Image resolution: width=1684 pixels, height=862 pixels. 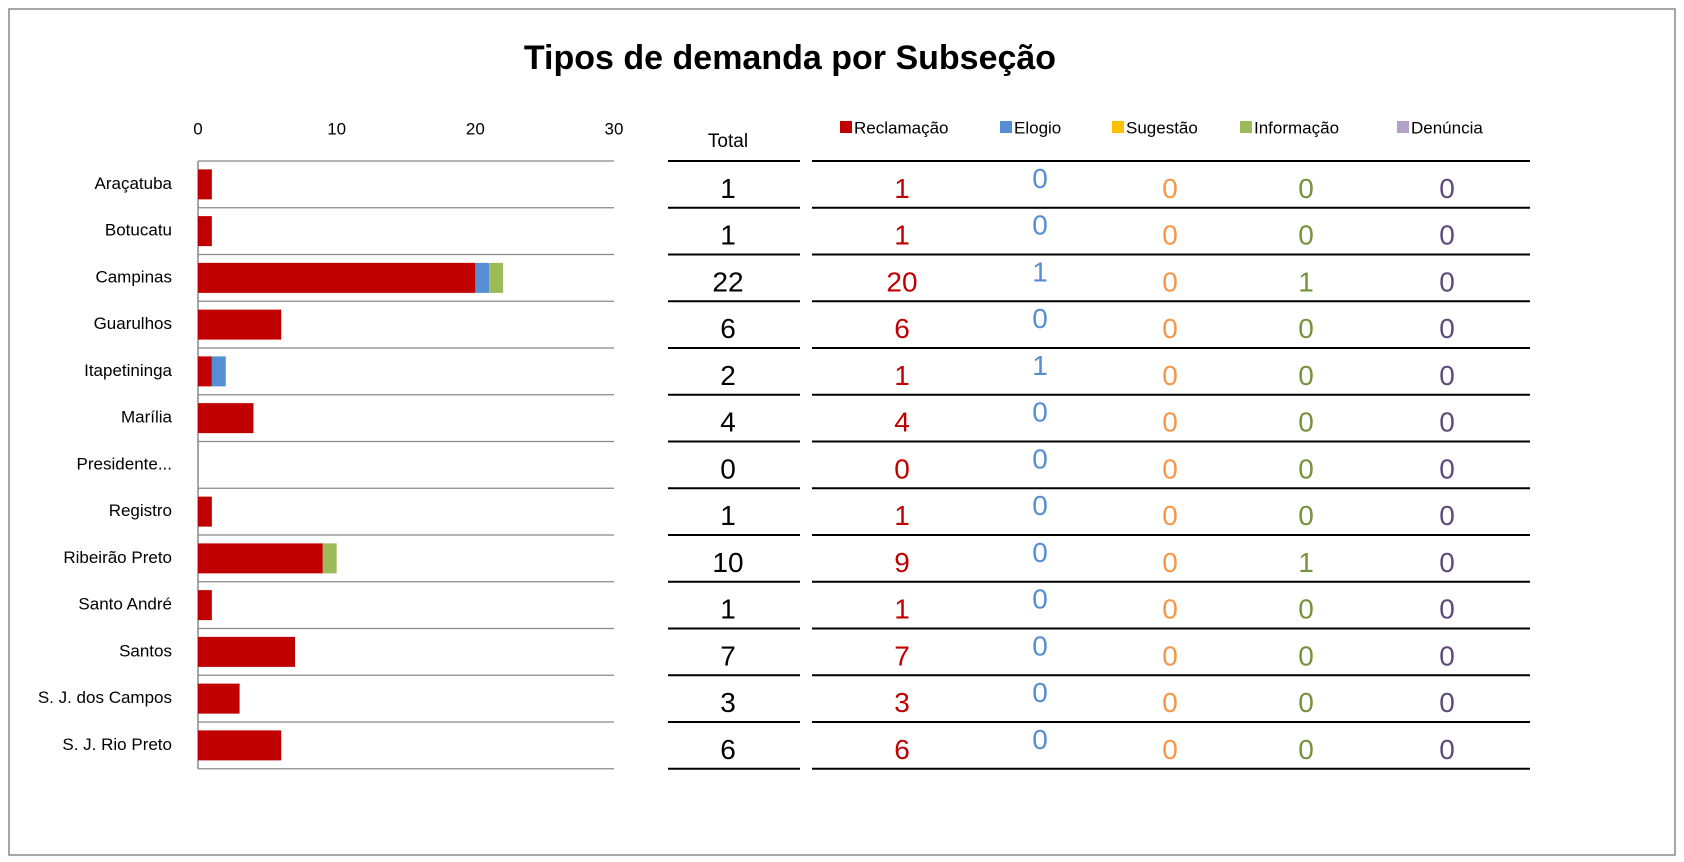 I want to click on category-label: S. J. dos Campos, so click(x=105, y=697).